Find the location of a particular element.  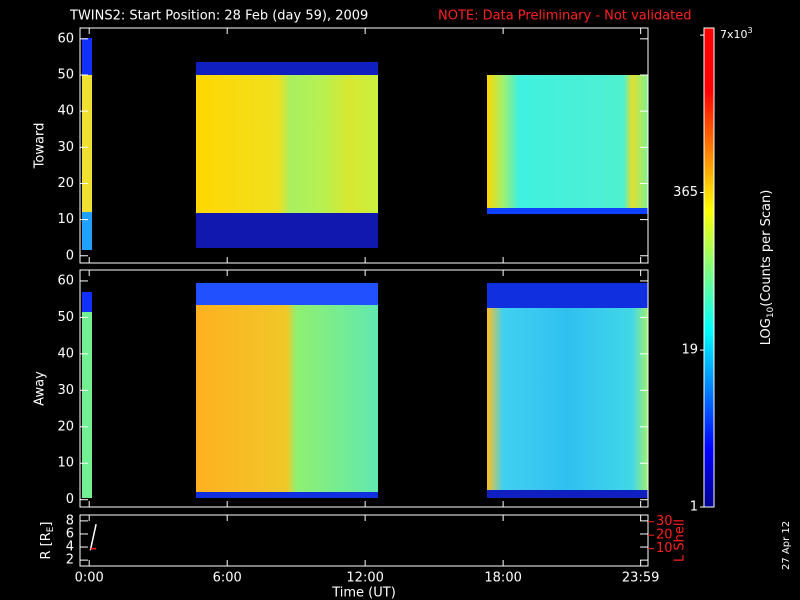

y2-axis-label: L Shell is located at coordinates (680, 540).